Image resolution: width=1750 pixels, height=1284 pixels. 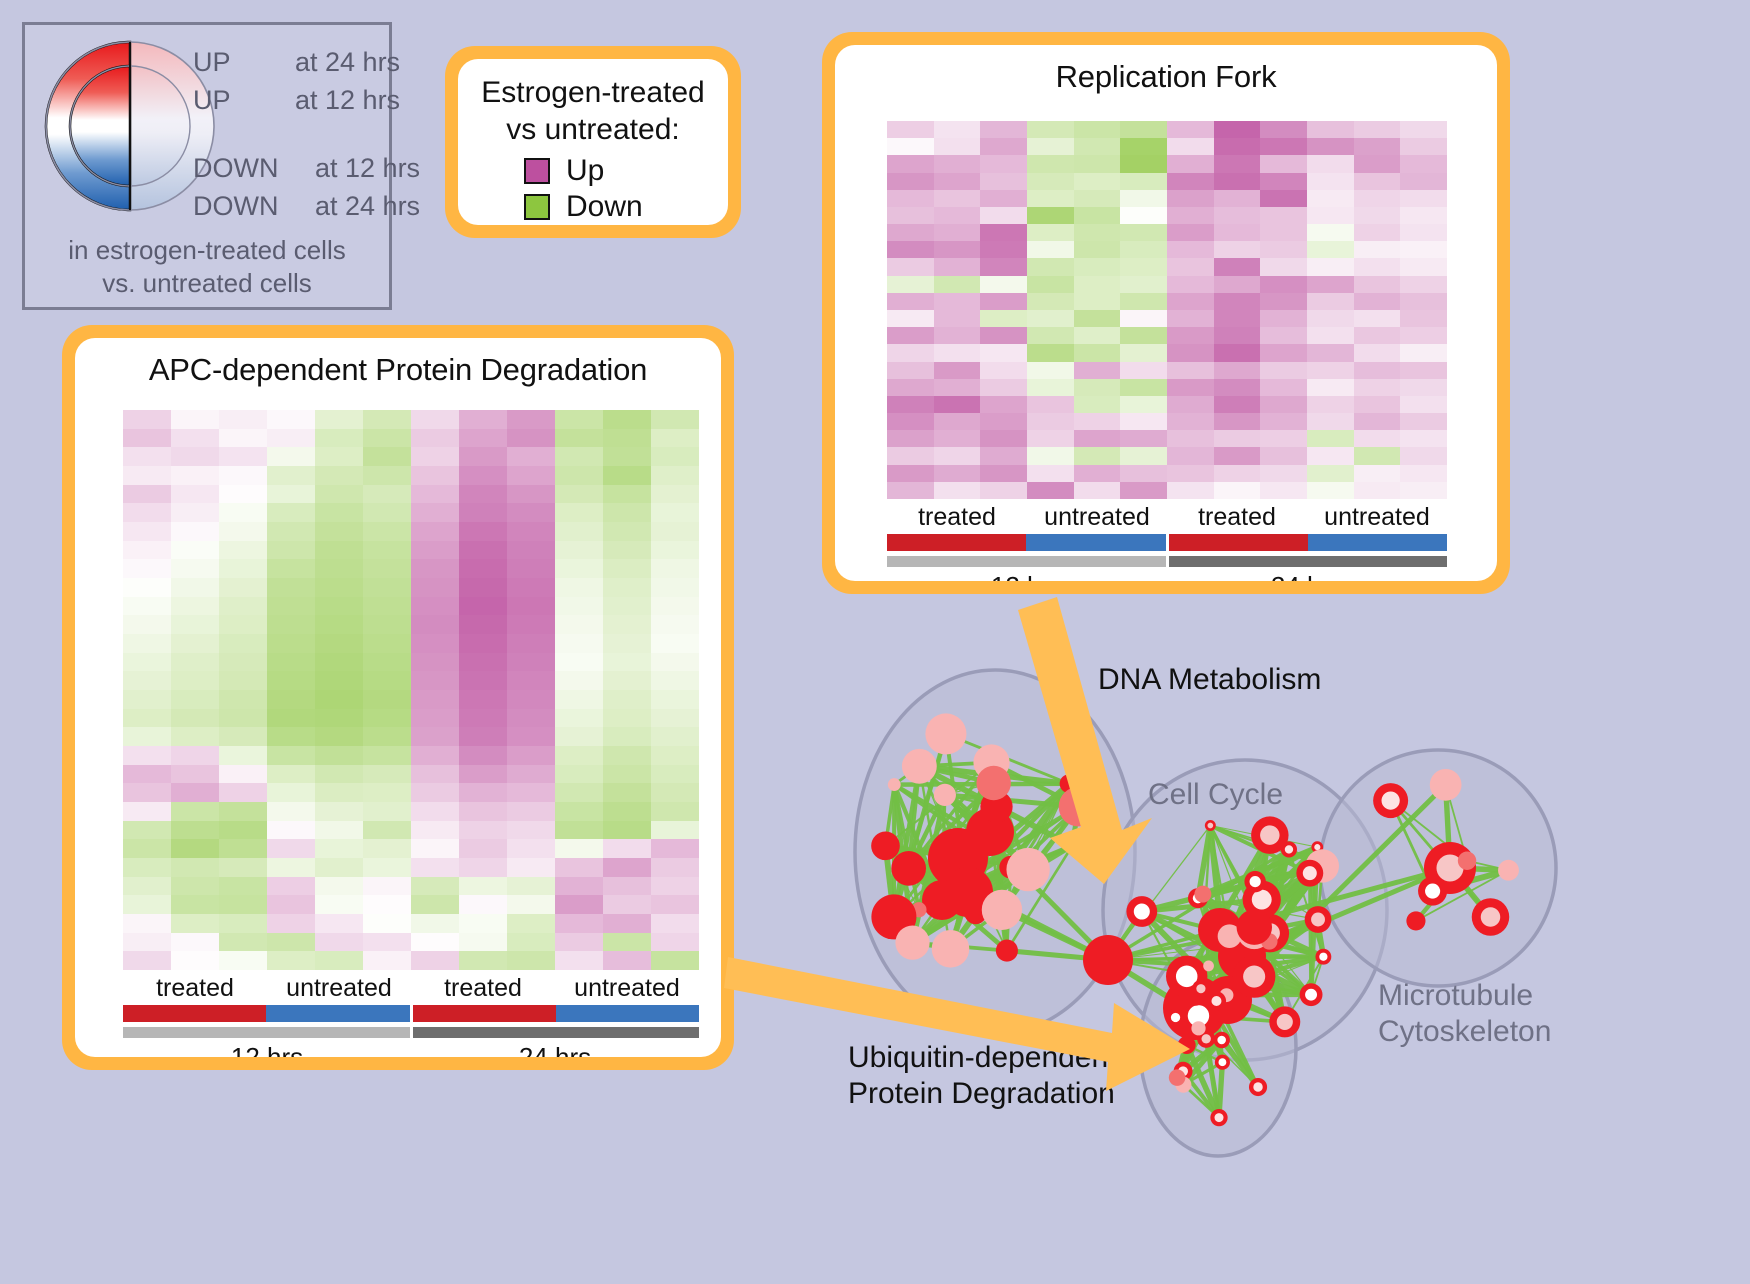 I want to click on key-ring-1-label: UP, so click(x=212, y=100).